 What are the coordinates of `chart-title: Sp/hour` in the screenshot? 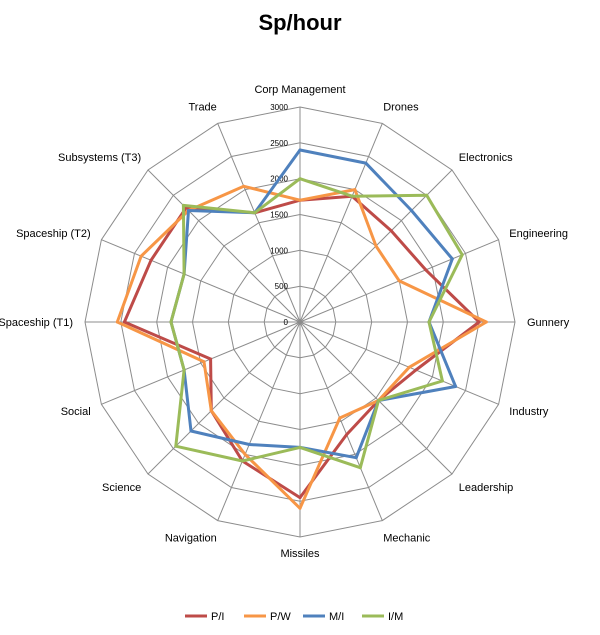 It's located at (300, 22).